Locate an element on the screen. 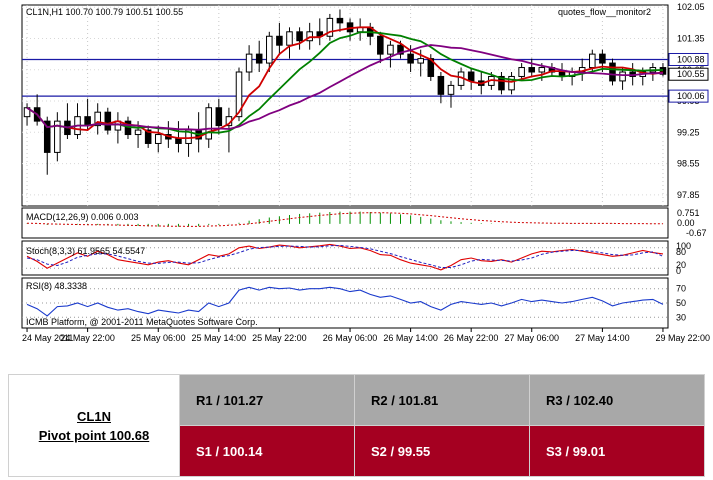 The height and width of the screenshot is (480, 713). x-tick-label: 25 May 22:00 is located at coordinates (279, 338).